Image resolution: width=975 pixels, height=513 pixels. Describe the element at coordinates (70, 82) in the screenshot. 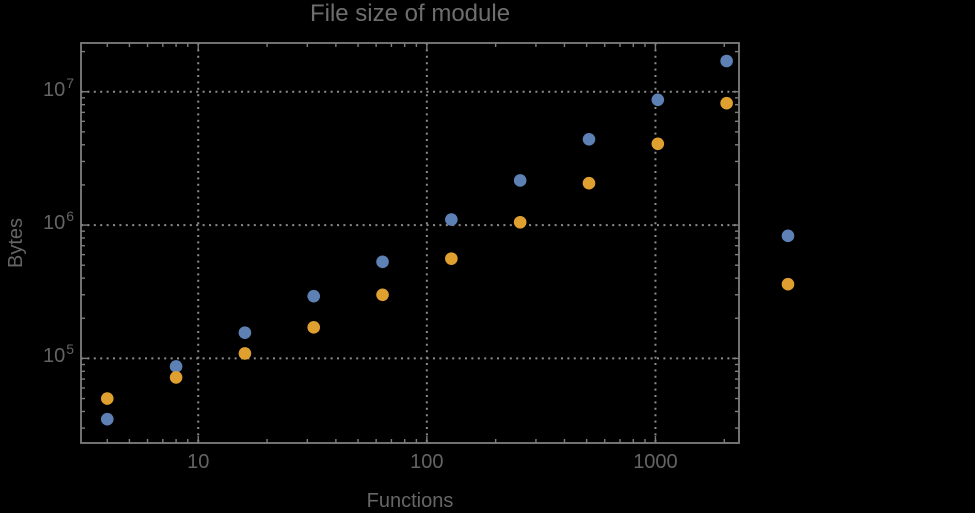

I see `y-tick-exponent: 7` at that location.